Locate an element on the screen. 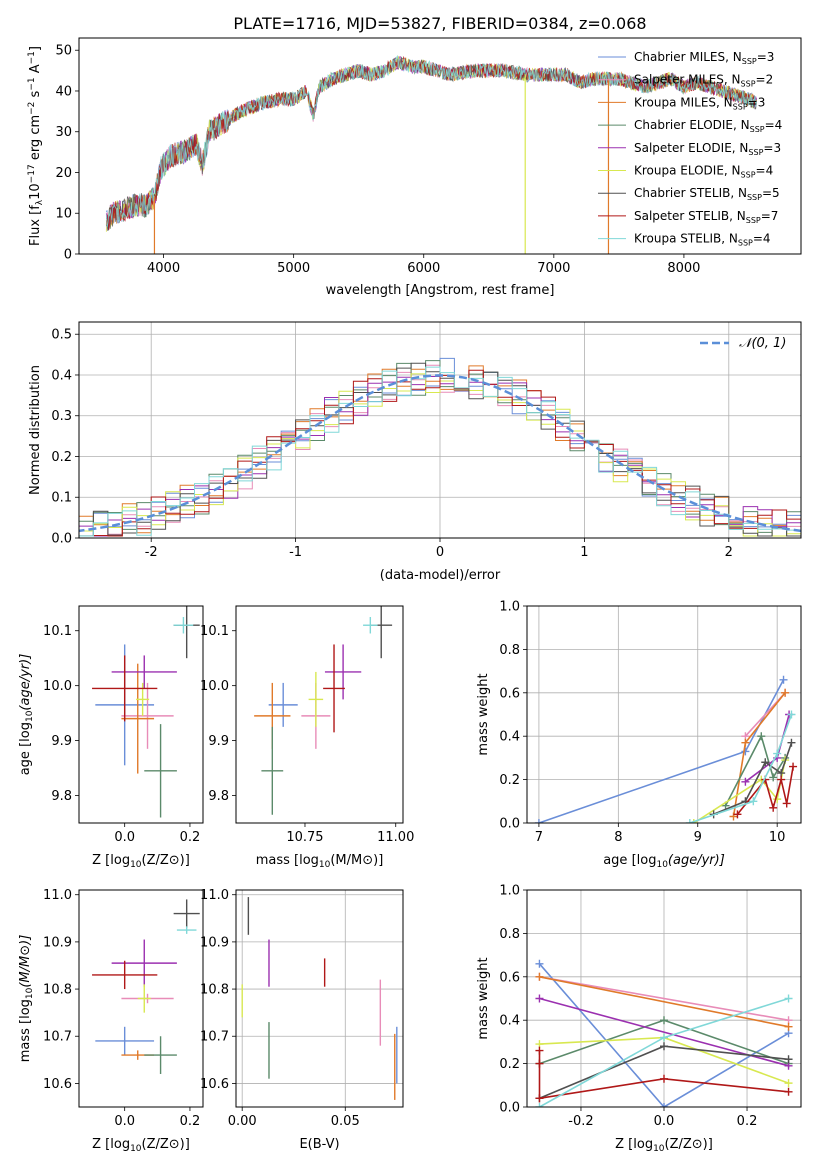  weight-marker-salpeter_elodie is located at coordinates (745, 781).